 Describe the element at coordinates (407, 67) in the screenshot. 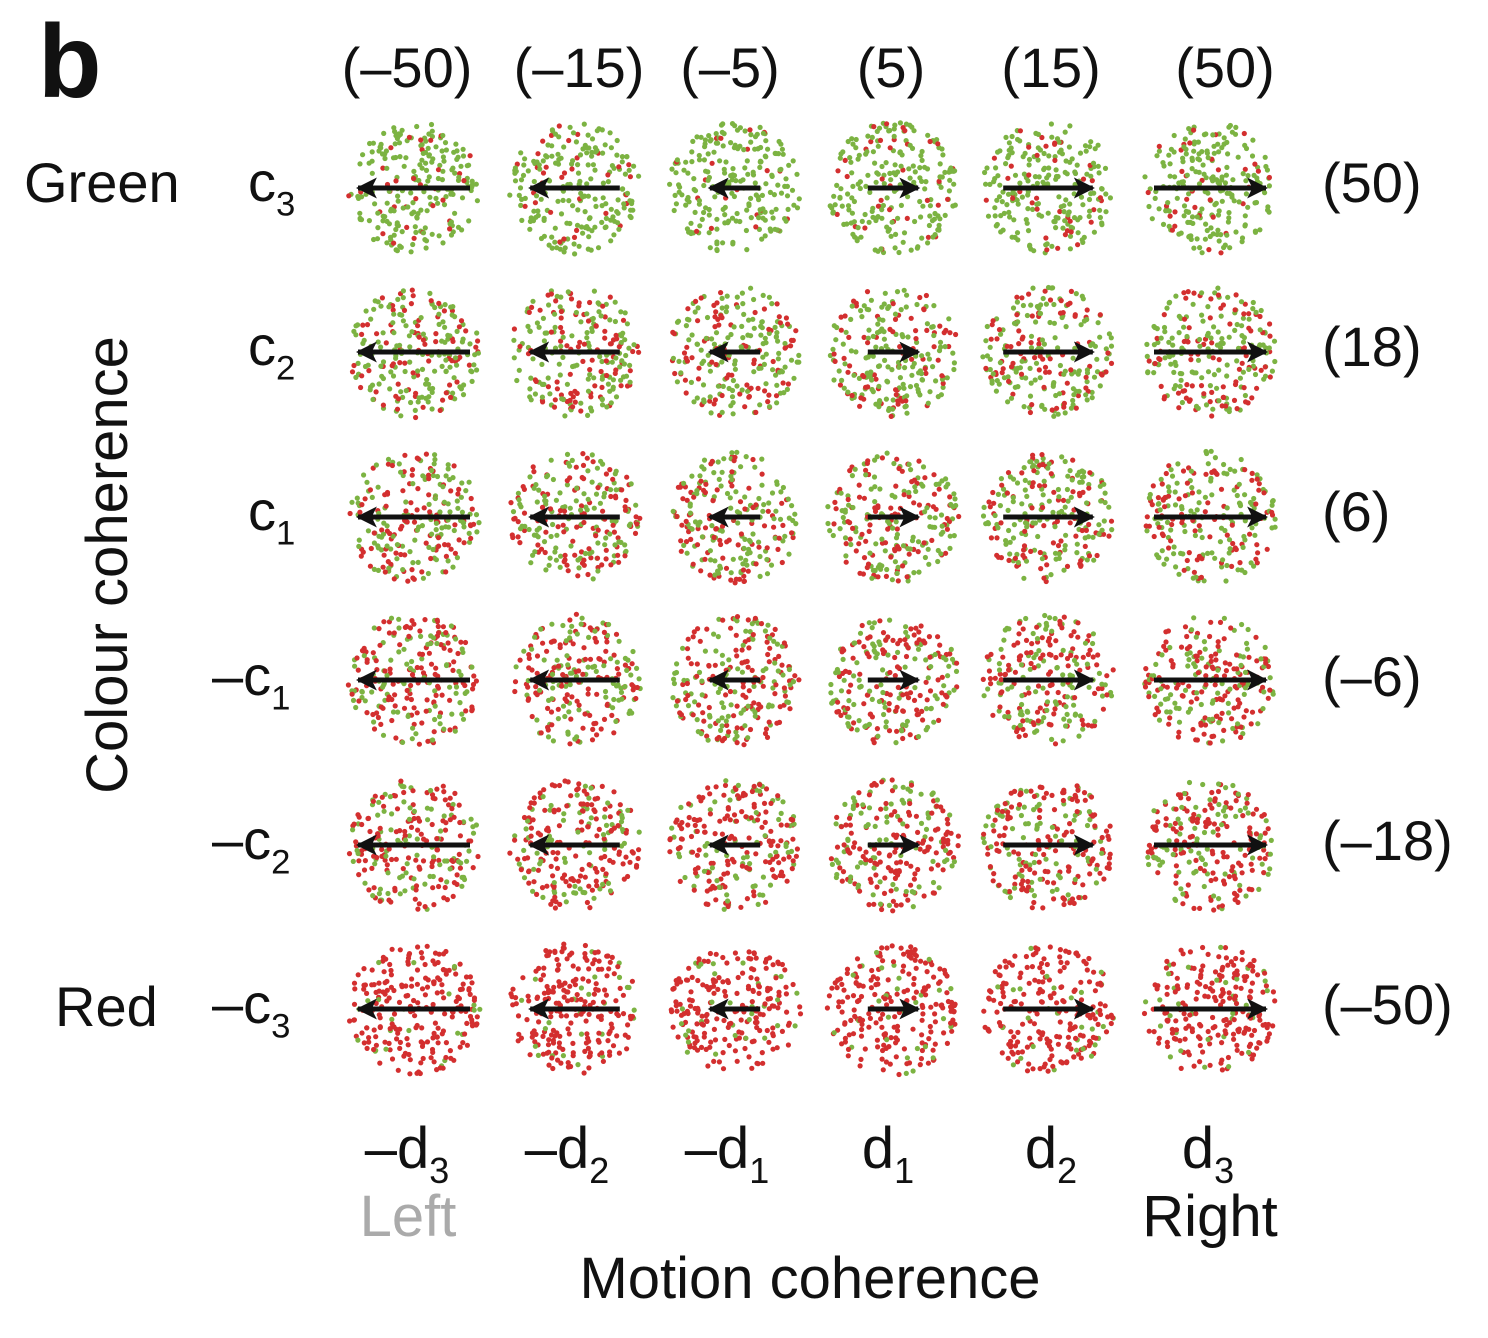

I see `motion-value-label: (–50)` at that location.